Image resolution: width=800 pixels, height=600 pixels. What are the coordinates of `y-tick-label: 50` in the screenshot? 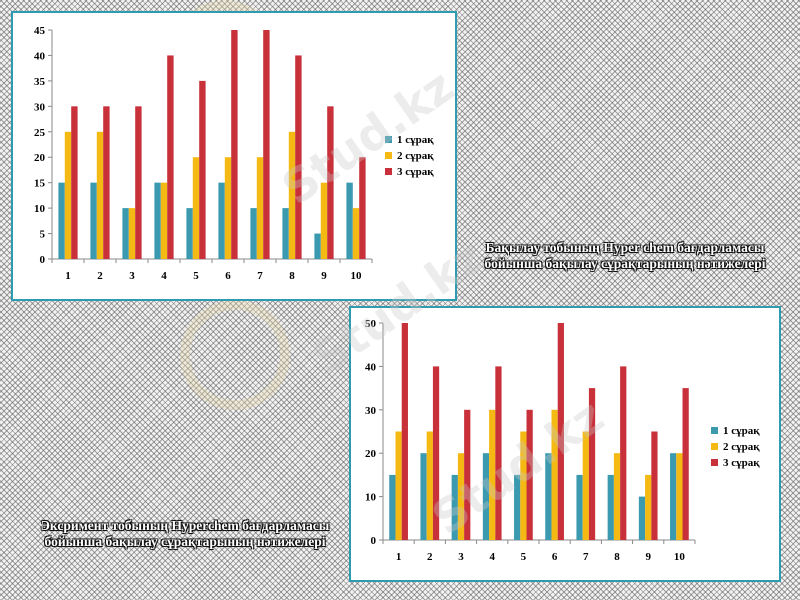 It's located at (371, 324).